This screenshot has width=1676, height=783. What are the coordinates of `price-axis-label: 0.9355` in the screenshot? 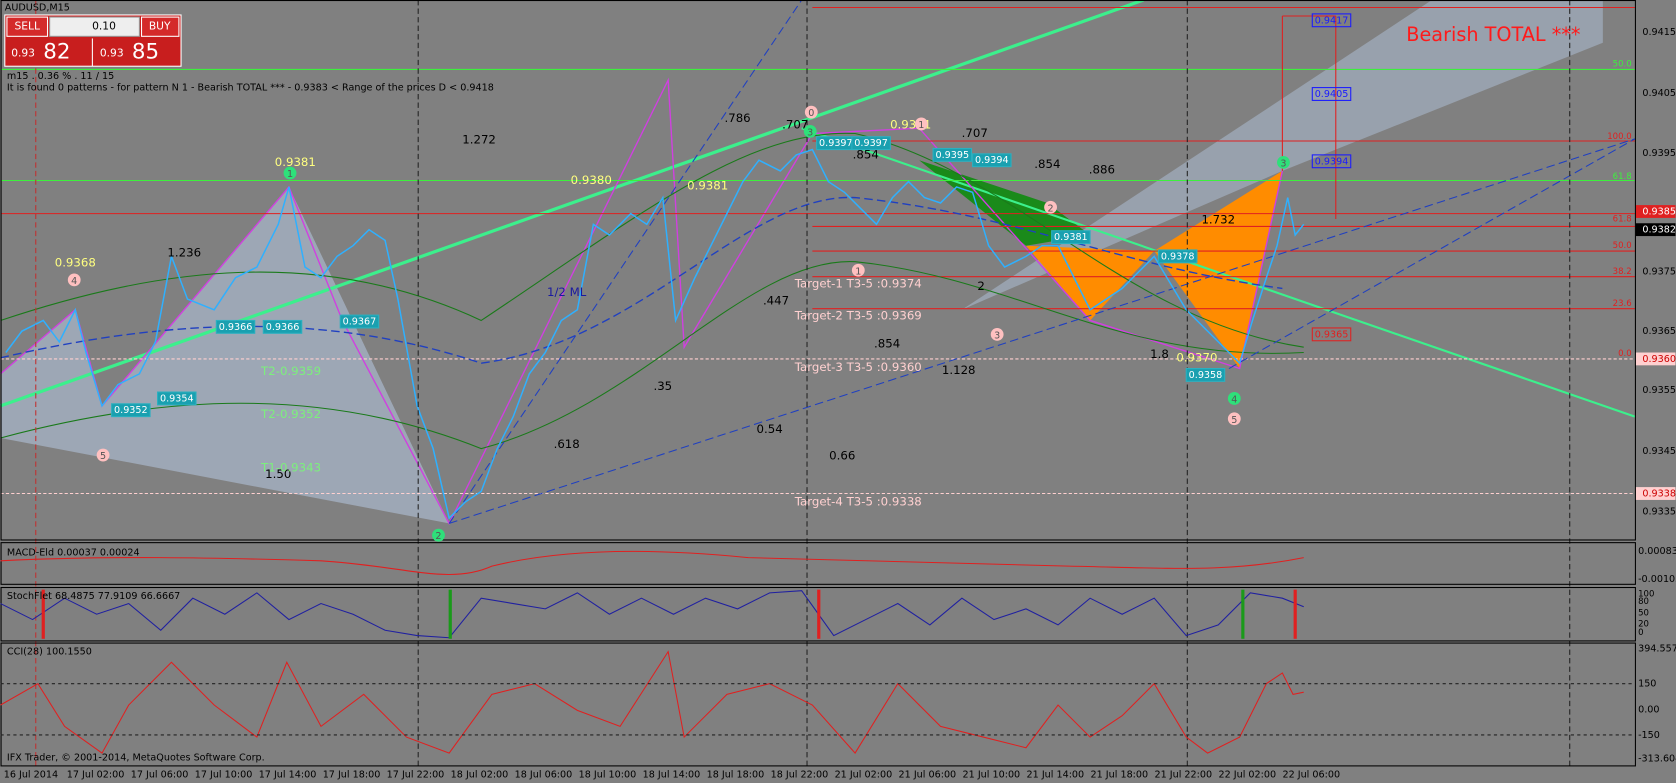 It's located at (1659, 390).